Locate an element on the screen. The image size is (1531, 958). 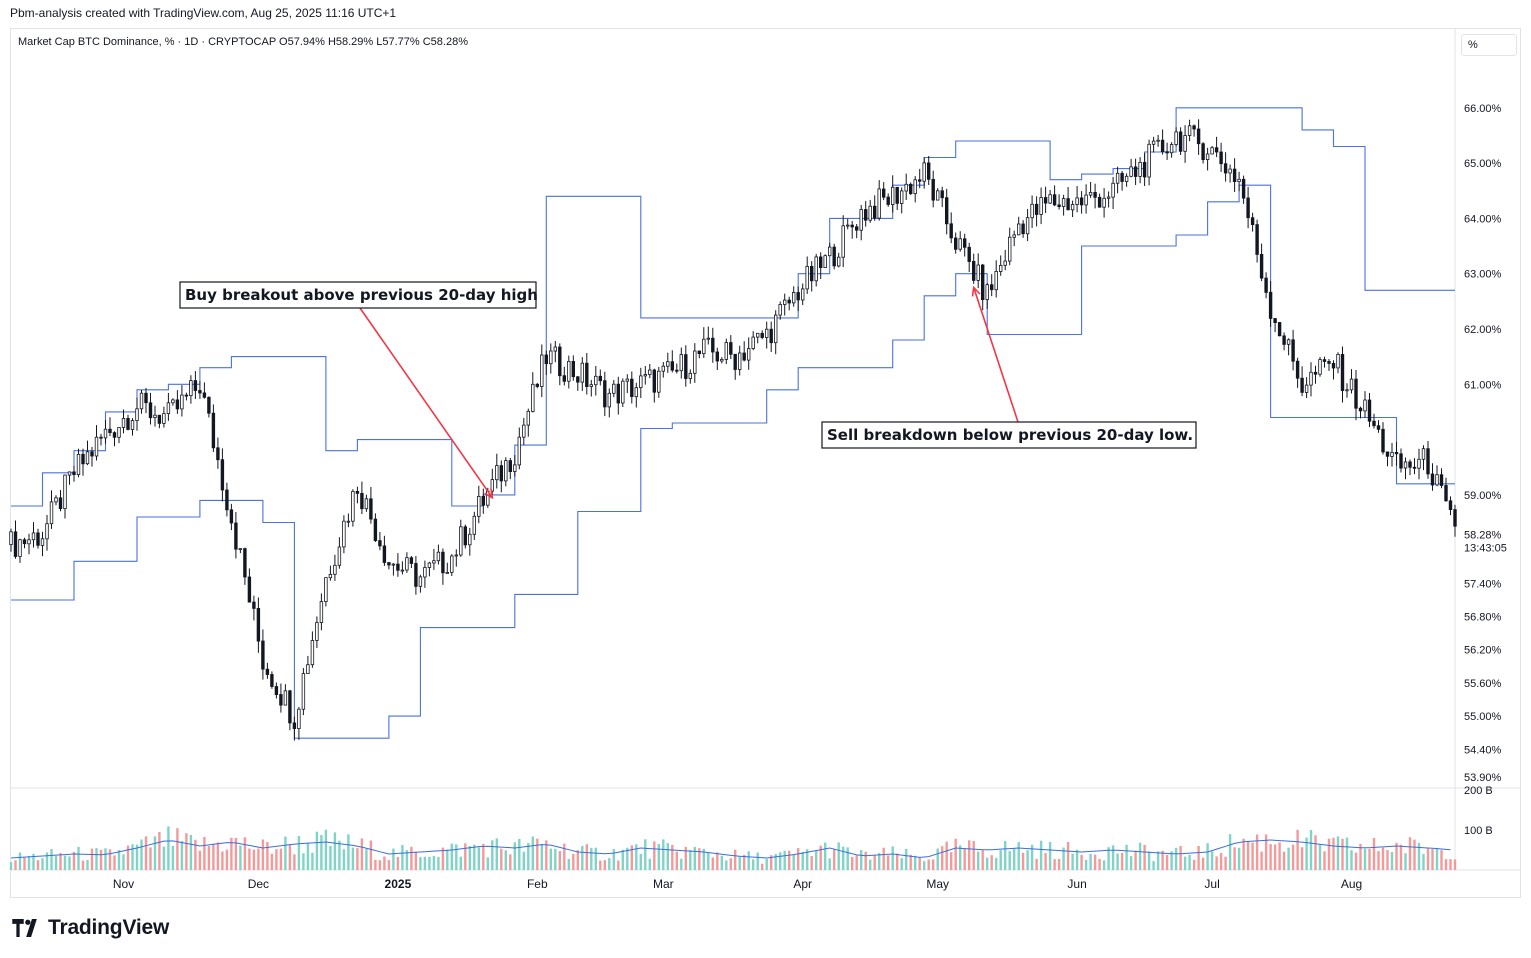
volume-pane is located at coordinates (733, 848).